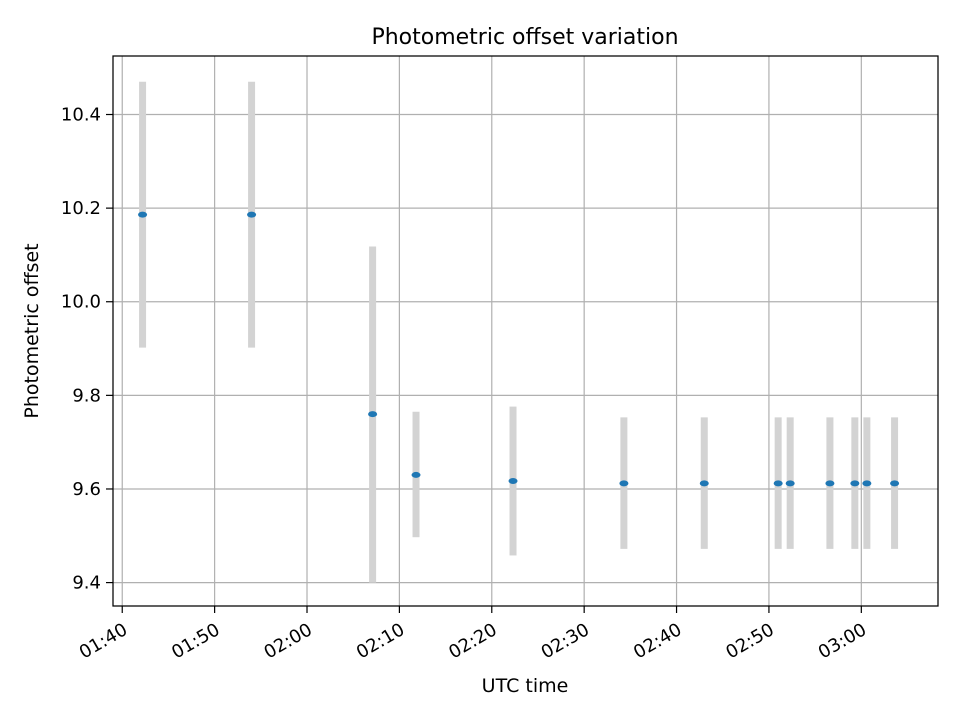 The height and width of the screenshot is (720, 960). Describe the element at coordinates (81, 302) in the screenshot. I see `y-tick-label: 10.0` at that location.